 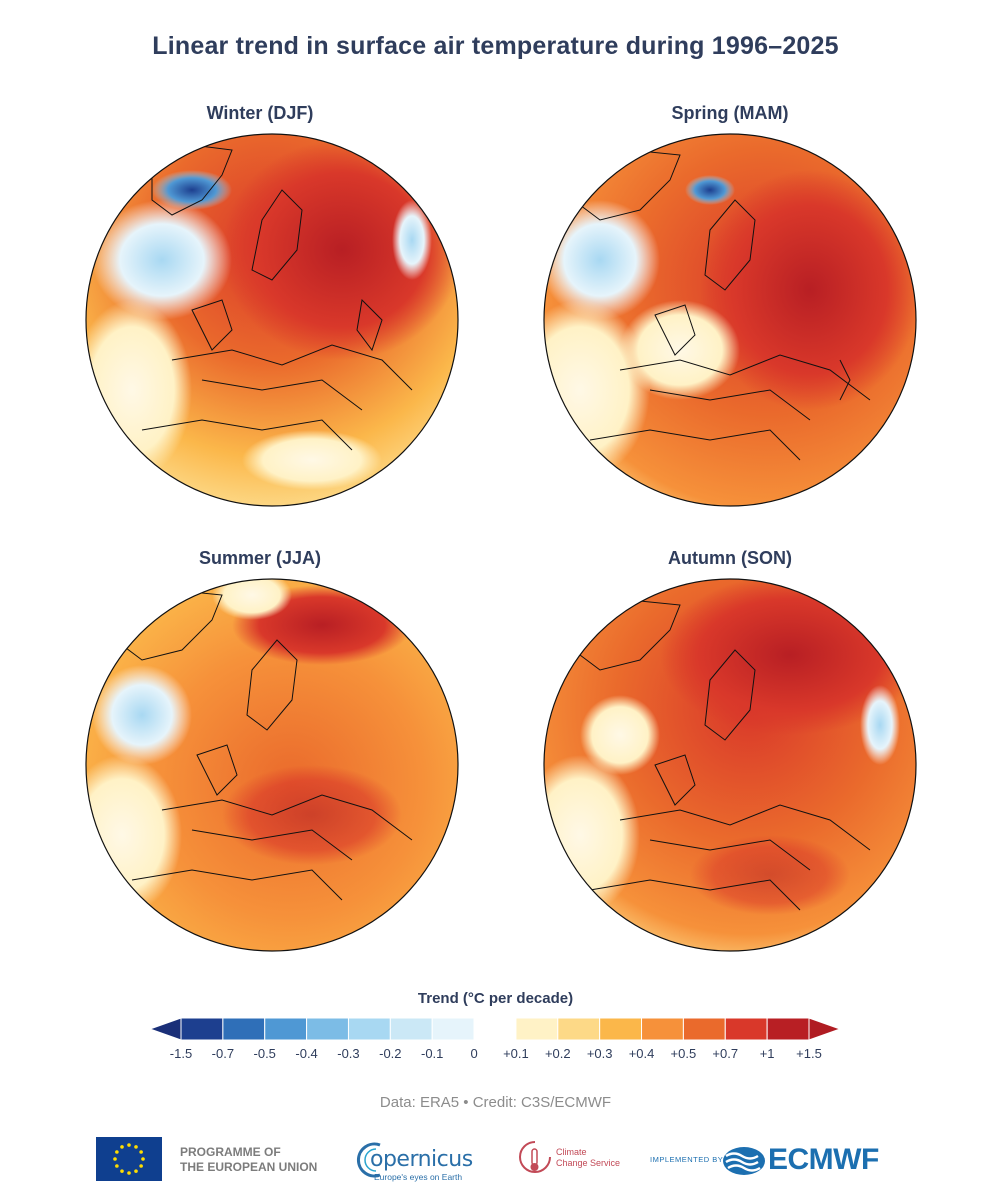 I want to click on globe-map-autumn, so click(x=730, y=765).